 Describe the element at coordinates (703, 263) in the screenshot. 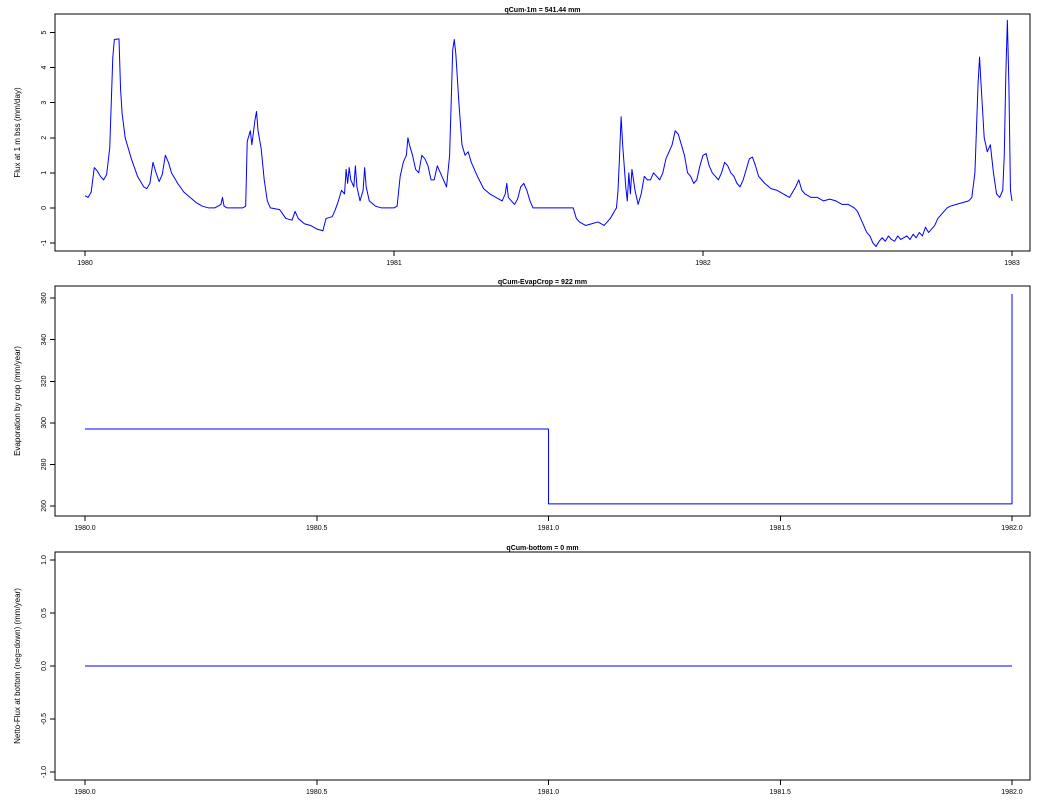

I see `x-tick-label: 1982` at that location.